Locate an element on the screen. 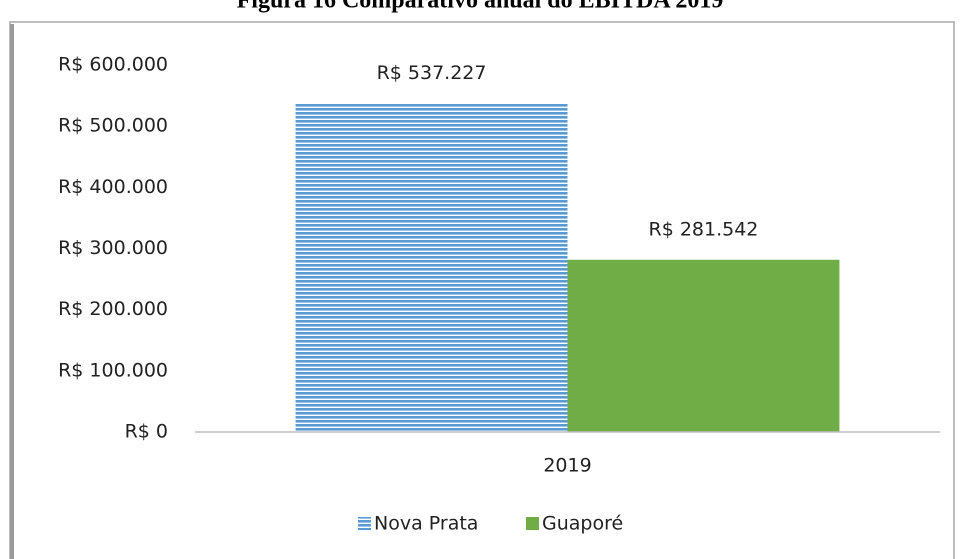 This screenshot has width=960, height=559. bar is located at coordinates (703, 345).